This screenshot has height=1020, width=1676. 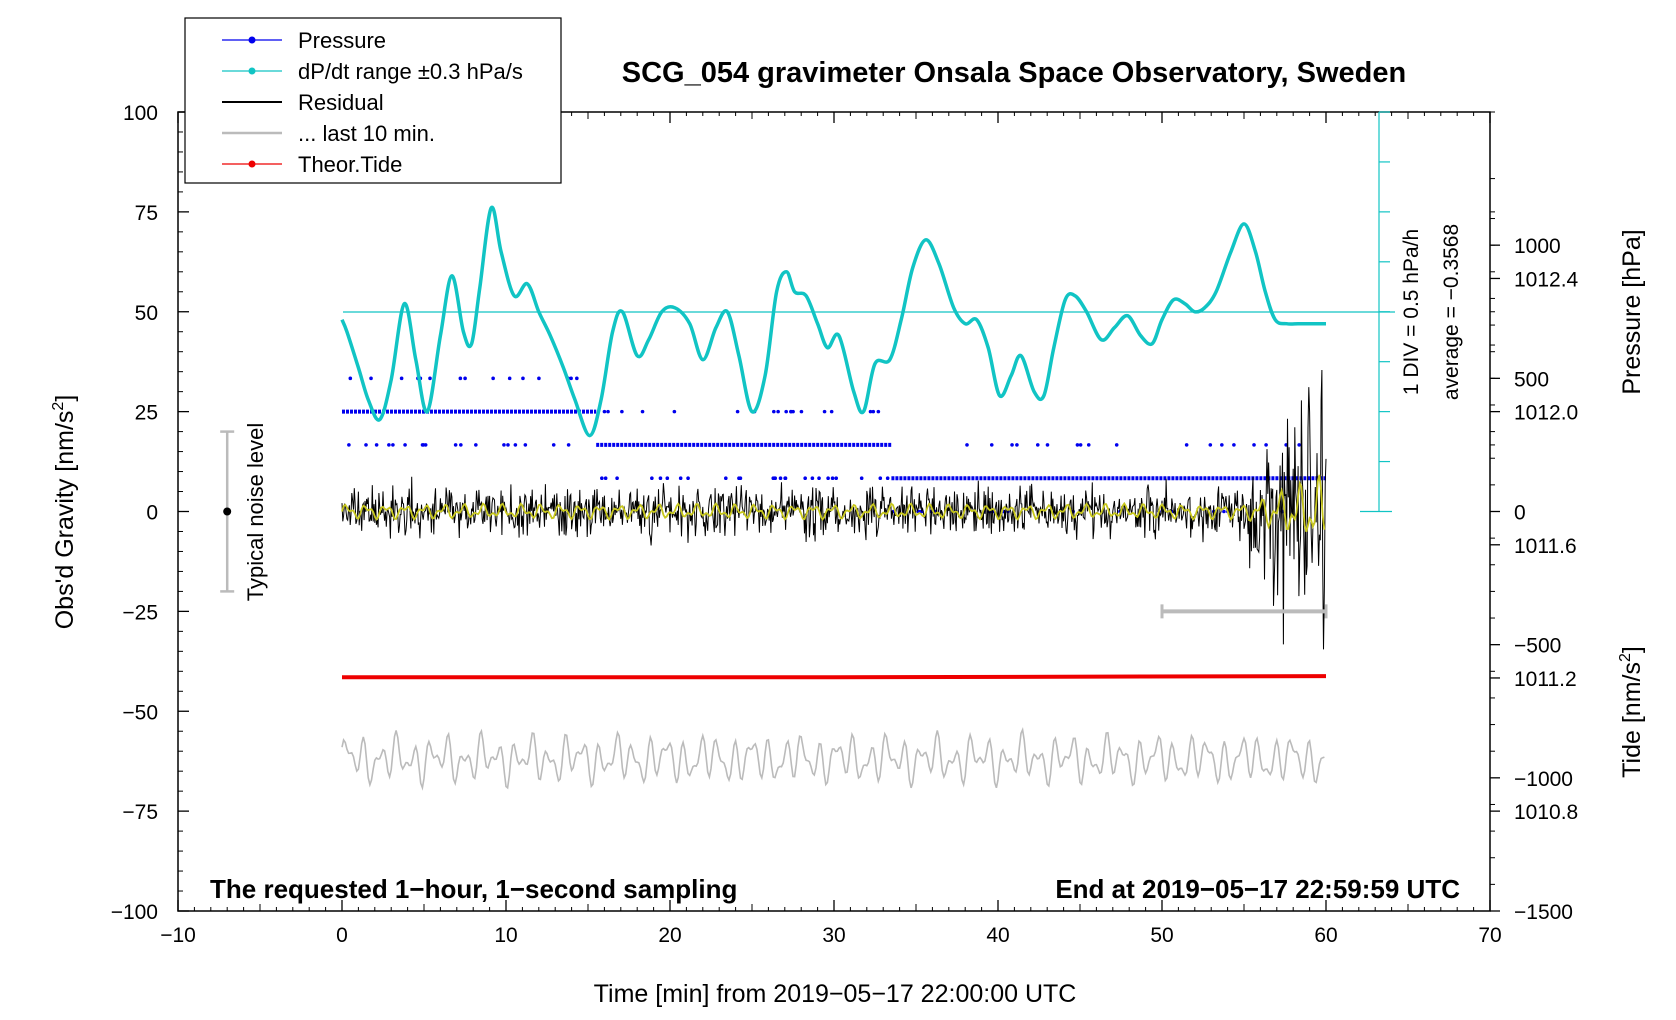 I want to click on range-bars, so click(x=774, y=524).